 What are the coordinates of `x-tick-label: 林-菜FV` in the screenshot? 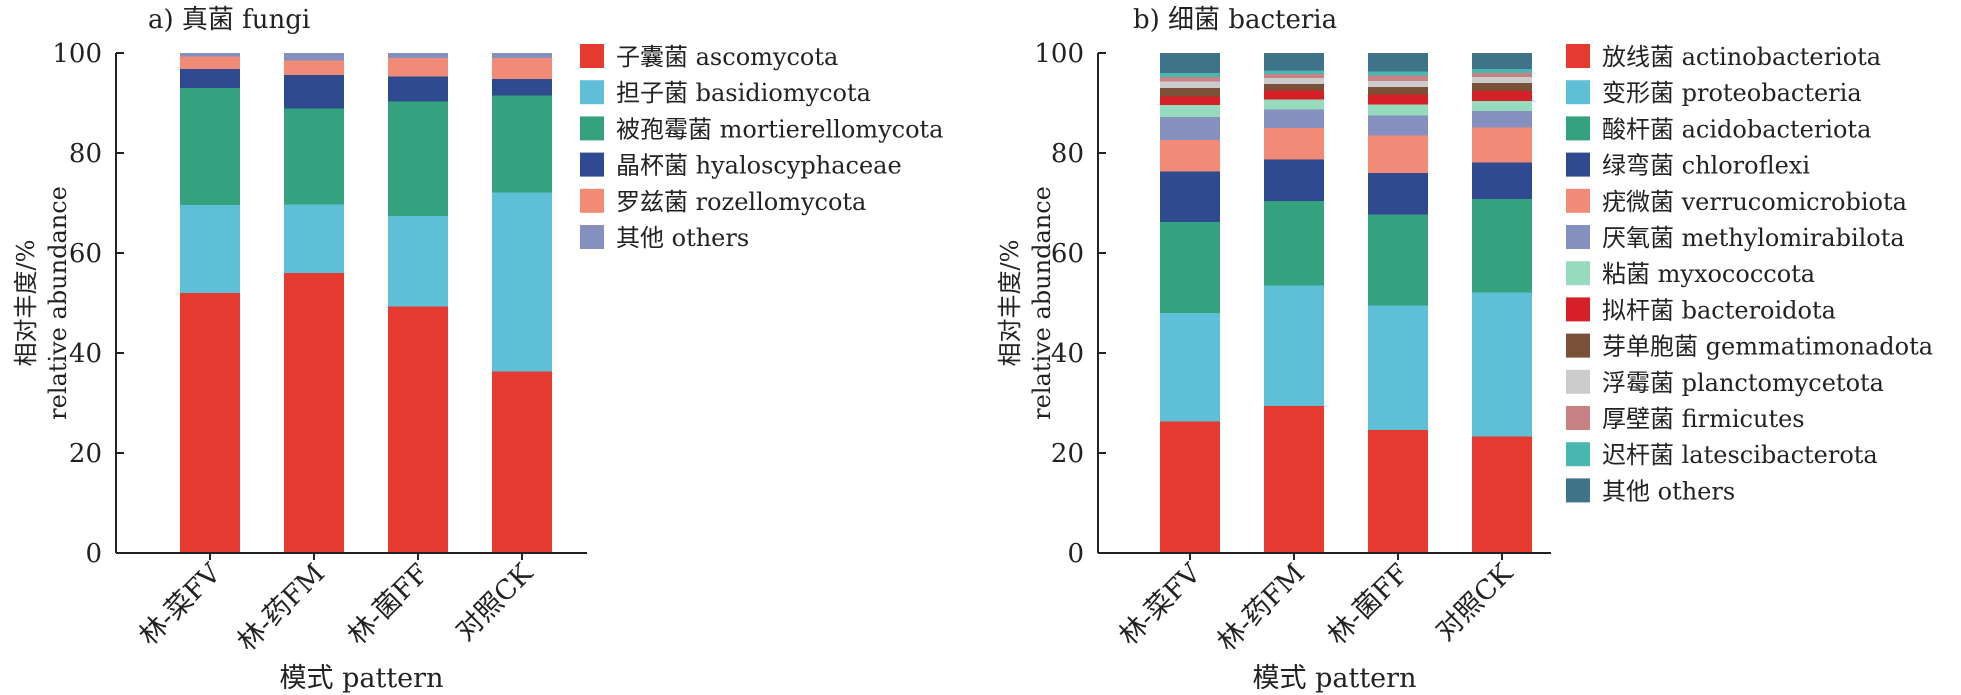 It's located at (1160, 605).